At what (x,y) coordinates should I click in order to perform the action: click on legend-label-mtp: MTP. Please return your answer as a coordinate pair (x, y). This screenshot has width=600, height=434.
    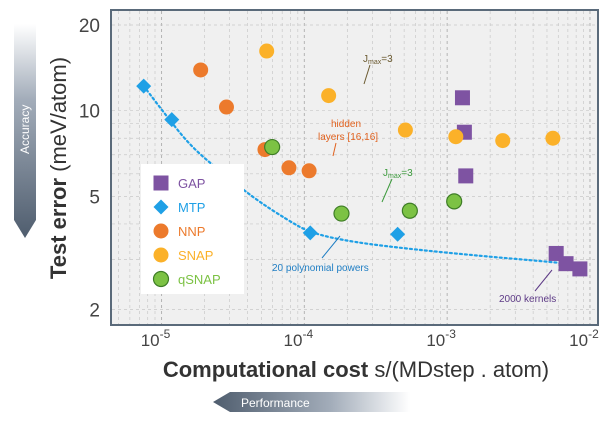
    Looking at the image, I should click on (191, 207).